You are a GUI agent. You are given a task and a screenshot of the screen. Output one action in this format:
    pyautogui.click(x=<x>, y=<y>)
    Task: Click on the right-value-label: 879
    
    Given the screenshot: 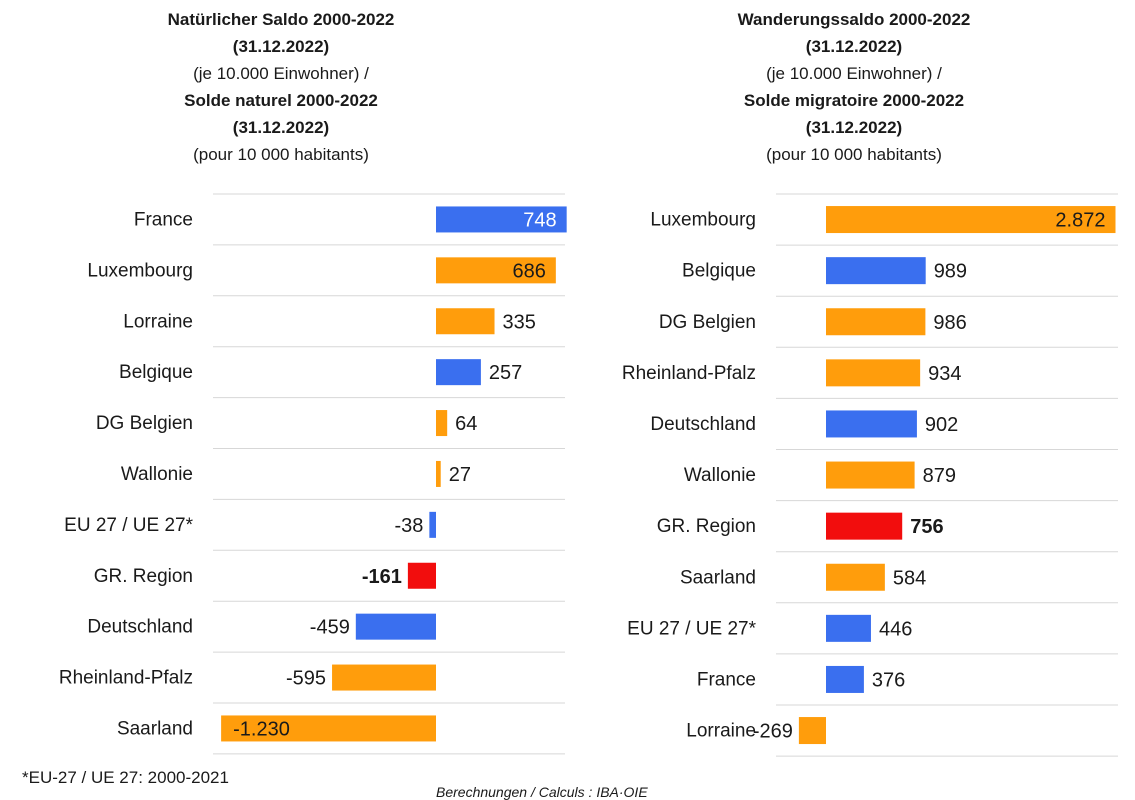 What is the action you would take?
    pyautogui.click(x=939, y=476)
    